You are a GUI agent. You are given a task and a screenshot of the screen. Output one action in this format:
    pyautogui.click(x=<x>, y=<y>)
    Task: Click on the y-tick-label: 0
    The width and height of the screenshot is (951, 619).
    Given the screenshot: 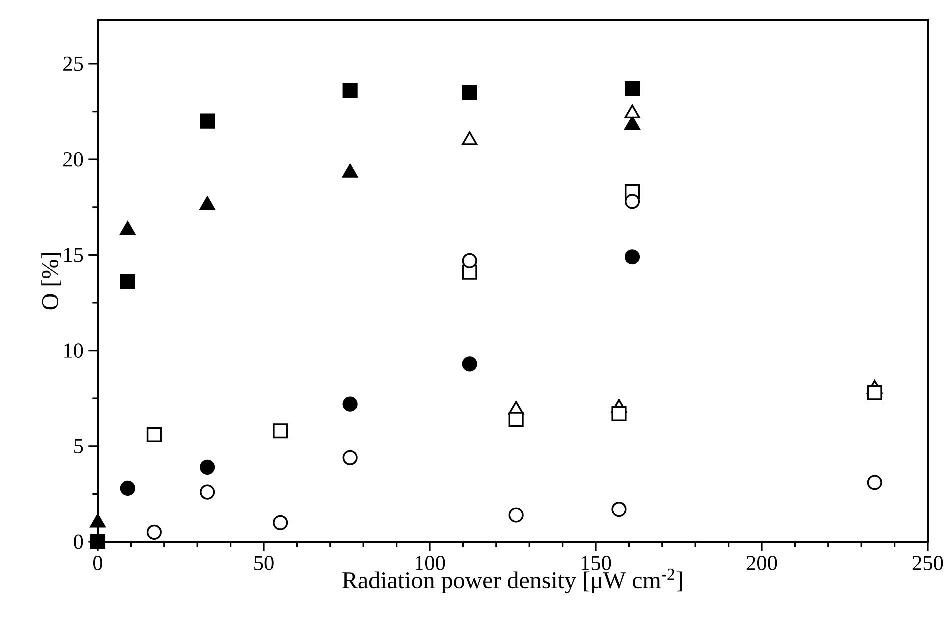 What is the action you would take?
    pyautogui.click(x=79, y=542)
    